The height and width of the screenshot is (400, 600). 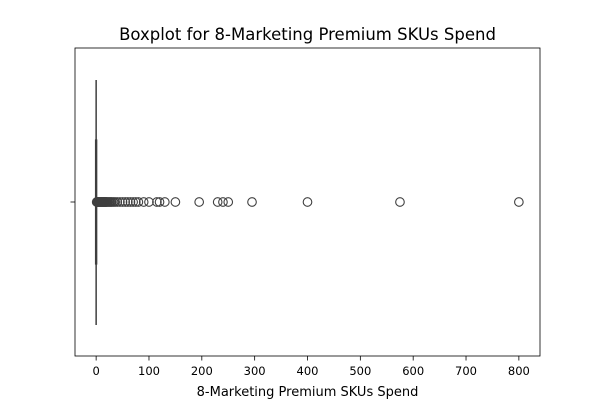 I want to click on x-tick-label: 200, so click(x=202, y=371).